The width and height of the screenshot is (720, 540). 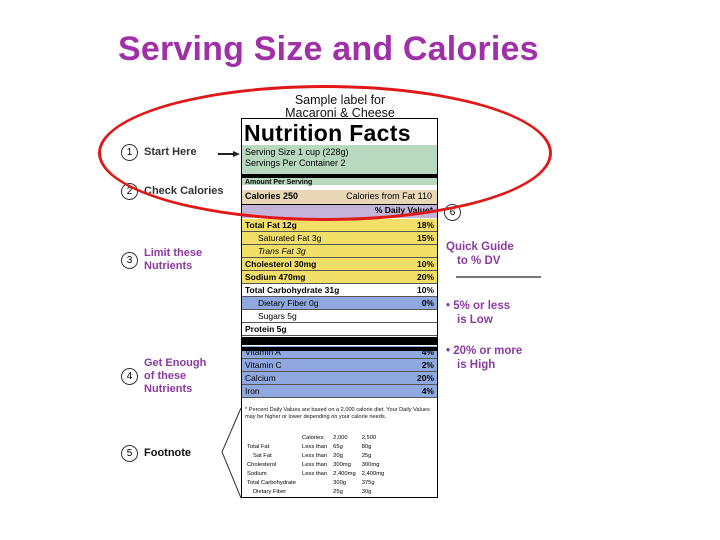 I want to click on footnote-row: Dietary Fiber 25g 30g, so click(x=317, y=492).